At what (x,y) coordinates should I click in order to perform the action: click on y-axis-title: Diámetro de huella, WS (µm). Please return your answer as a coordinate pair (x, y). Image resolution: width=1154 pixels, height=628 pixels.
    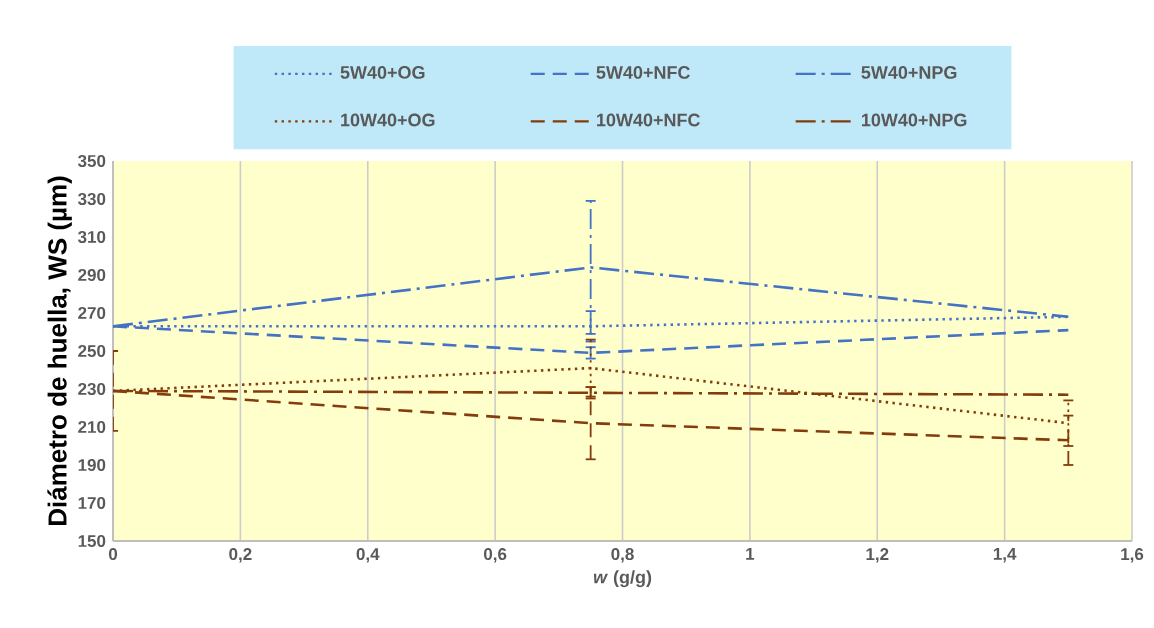
    Looking at the image, I should click on (59, 351).